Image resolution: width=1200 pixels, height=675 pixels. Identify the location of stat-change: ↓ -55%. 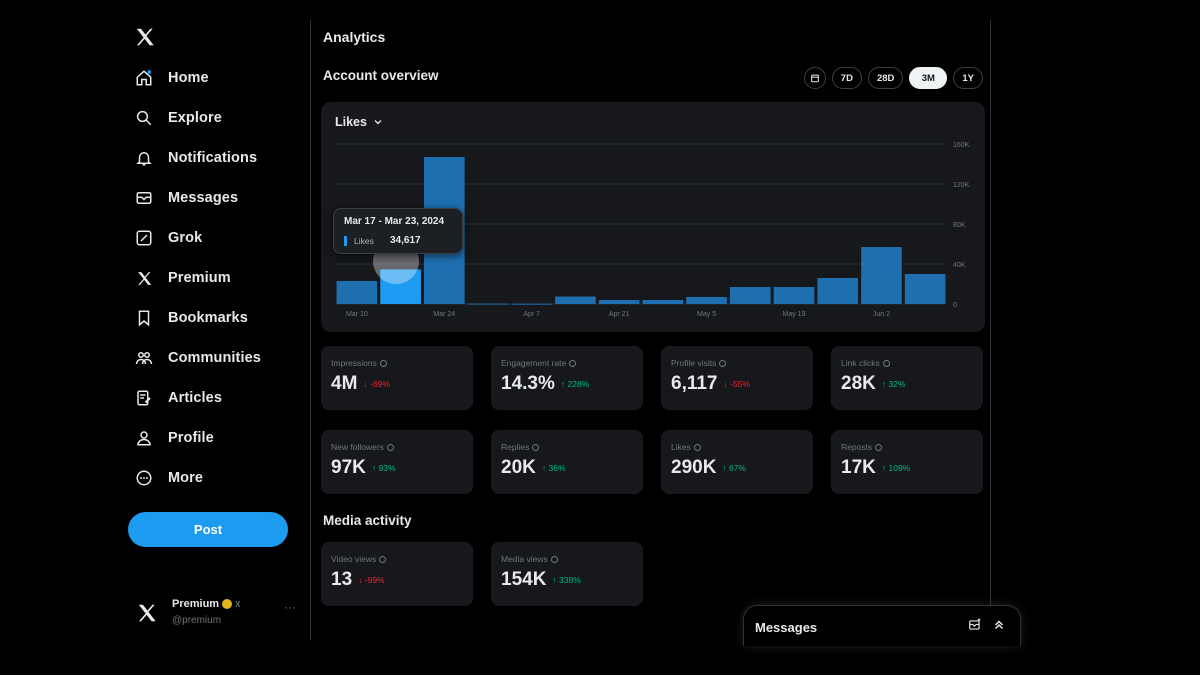
(736, 383).